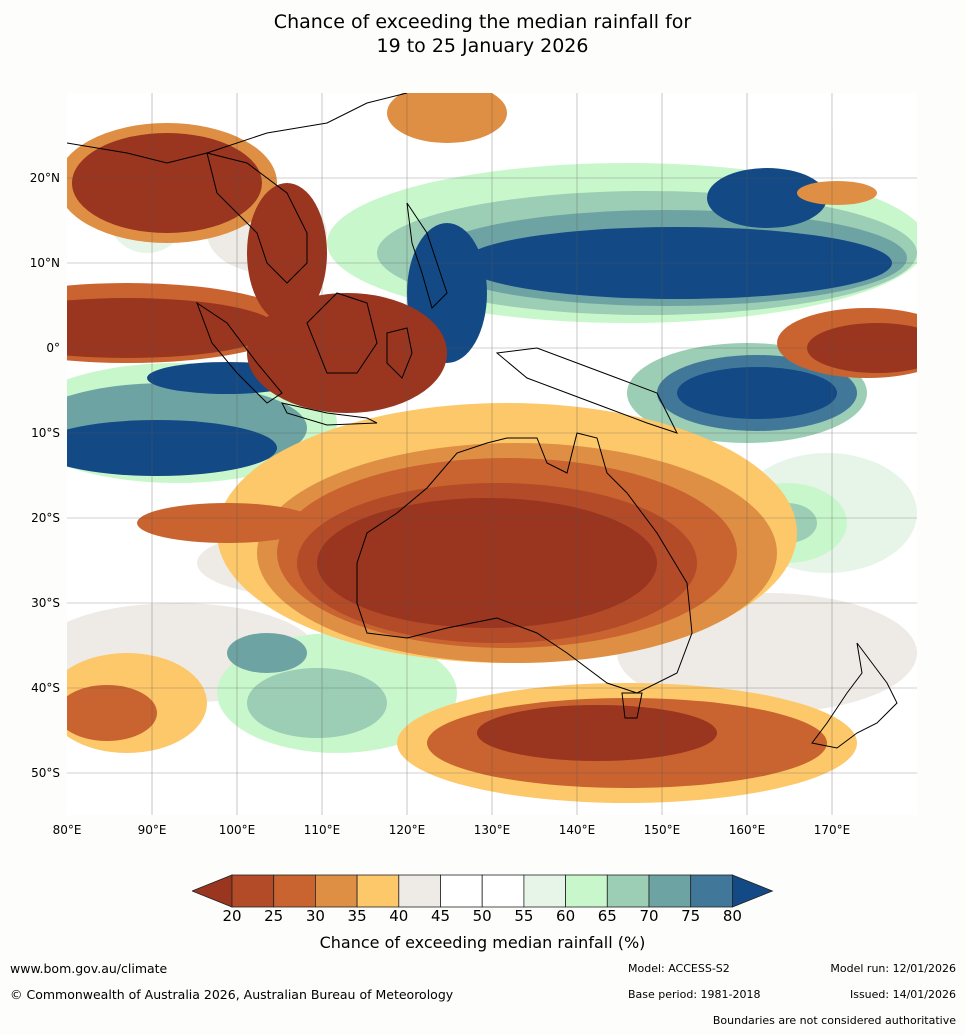  What do you see at coordinates (237, 830) in the screenshot?
I see `lon-label: 100°E` at bounding box center [237, 830].